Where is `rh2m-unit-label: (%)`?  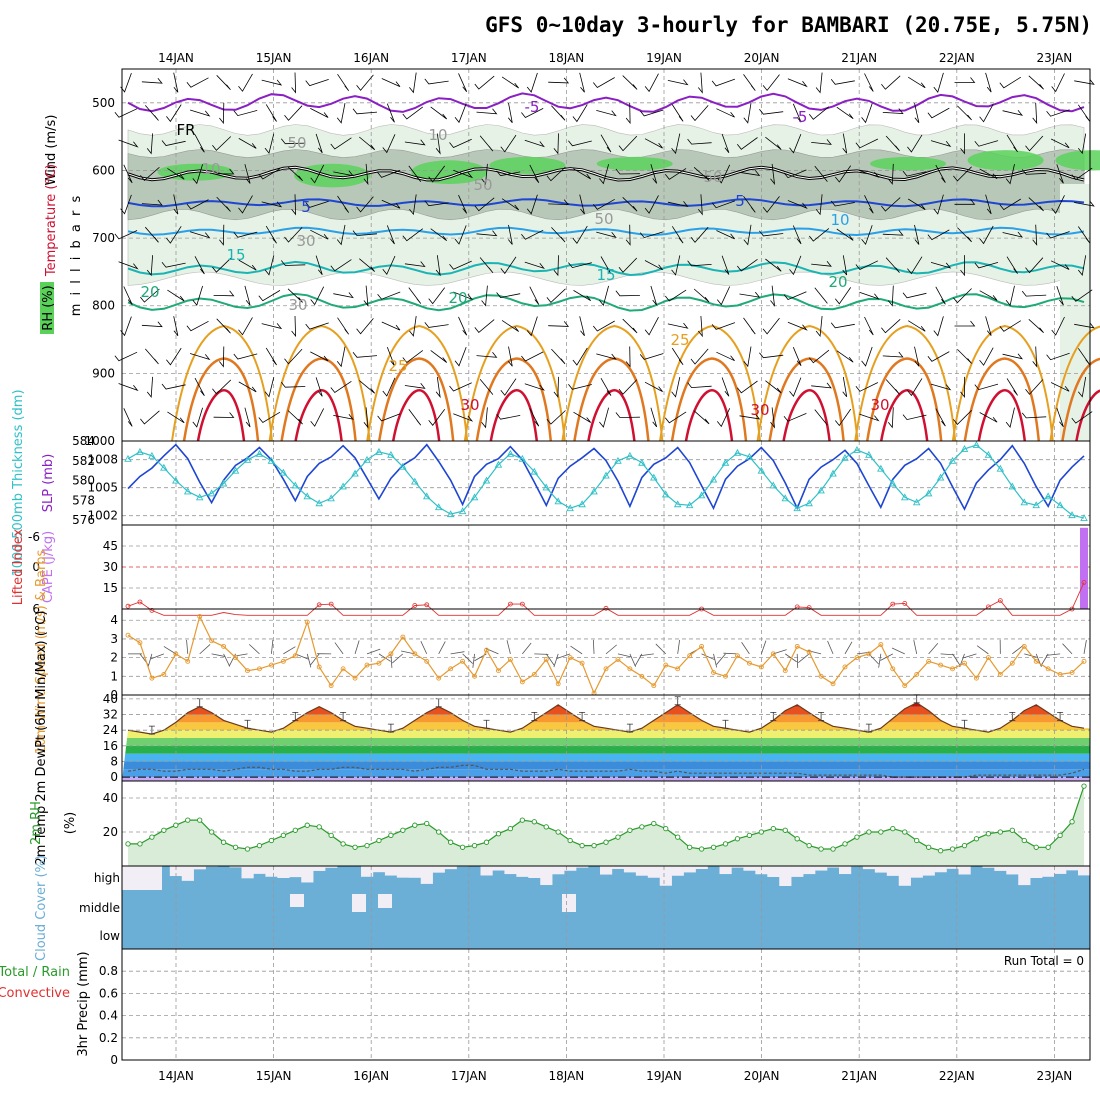 rh2m-unit-label: (%) is located at coordinates (70, 823).